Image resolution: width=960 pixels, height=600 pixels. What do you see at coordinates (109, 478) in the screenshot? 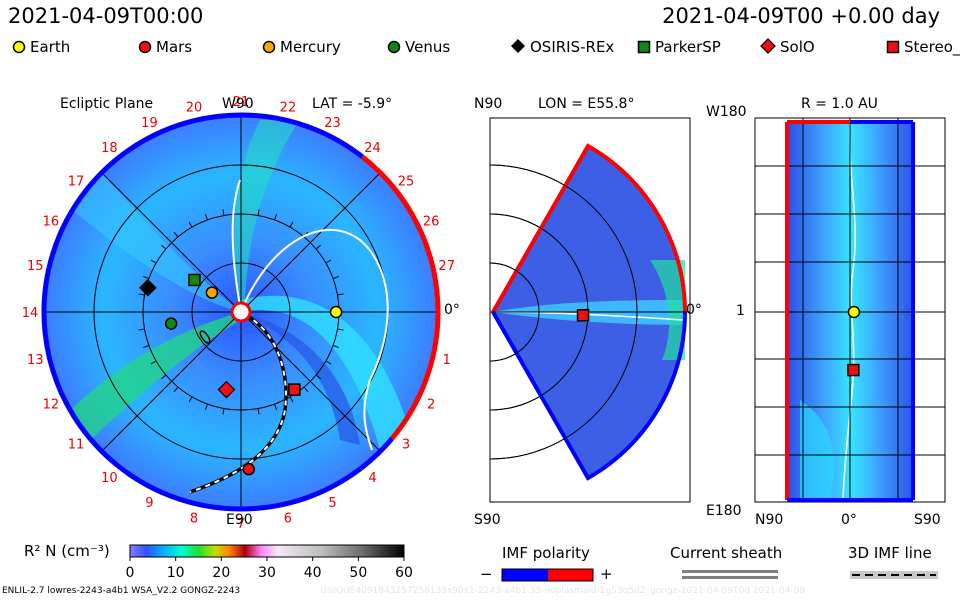
I see `carrington-tick-10: 10` at bounding box center [109, 478].